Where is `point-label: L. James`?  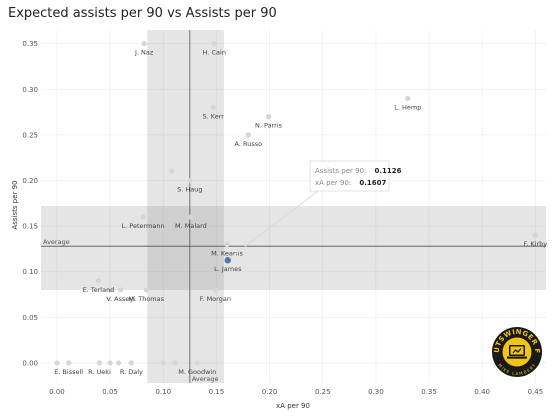
point-label: L. James is located at coordinates (228, 269).